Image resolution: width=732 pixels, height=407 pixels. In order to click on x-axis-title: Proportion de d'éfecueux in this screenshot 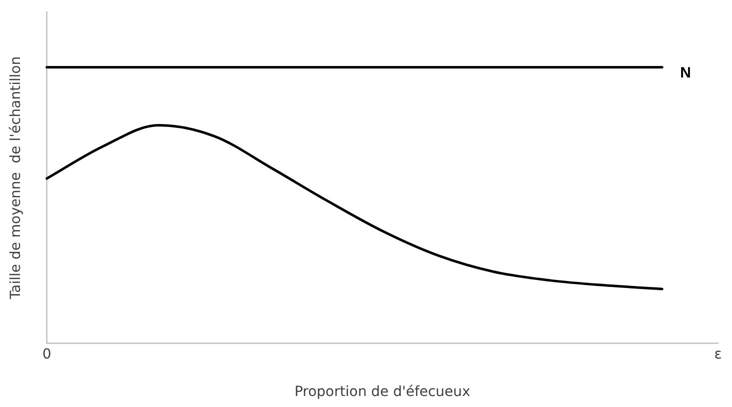, I will do `click(382, 392)`.